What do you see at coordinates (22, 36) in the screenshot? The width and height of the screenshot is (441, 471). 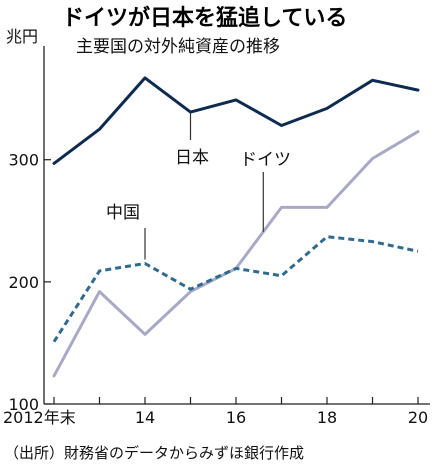 I see `y-axis-unit: 兆円` at bounding box center [22, 36].